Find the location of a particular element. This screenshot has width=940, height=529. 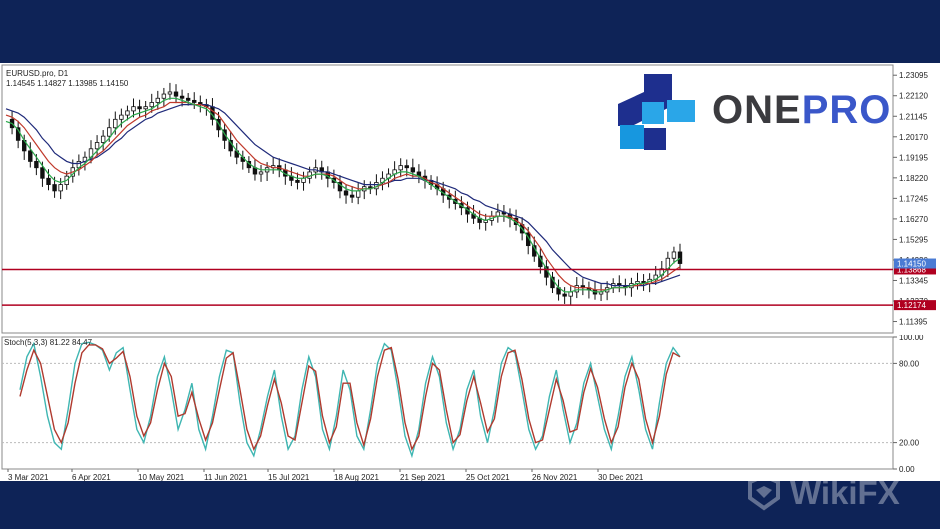

stoch-y-tick-label: 0.00 is located at coordinates (907, 469).